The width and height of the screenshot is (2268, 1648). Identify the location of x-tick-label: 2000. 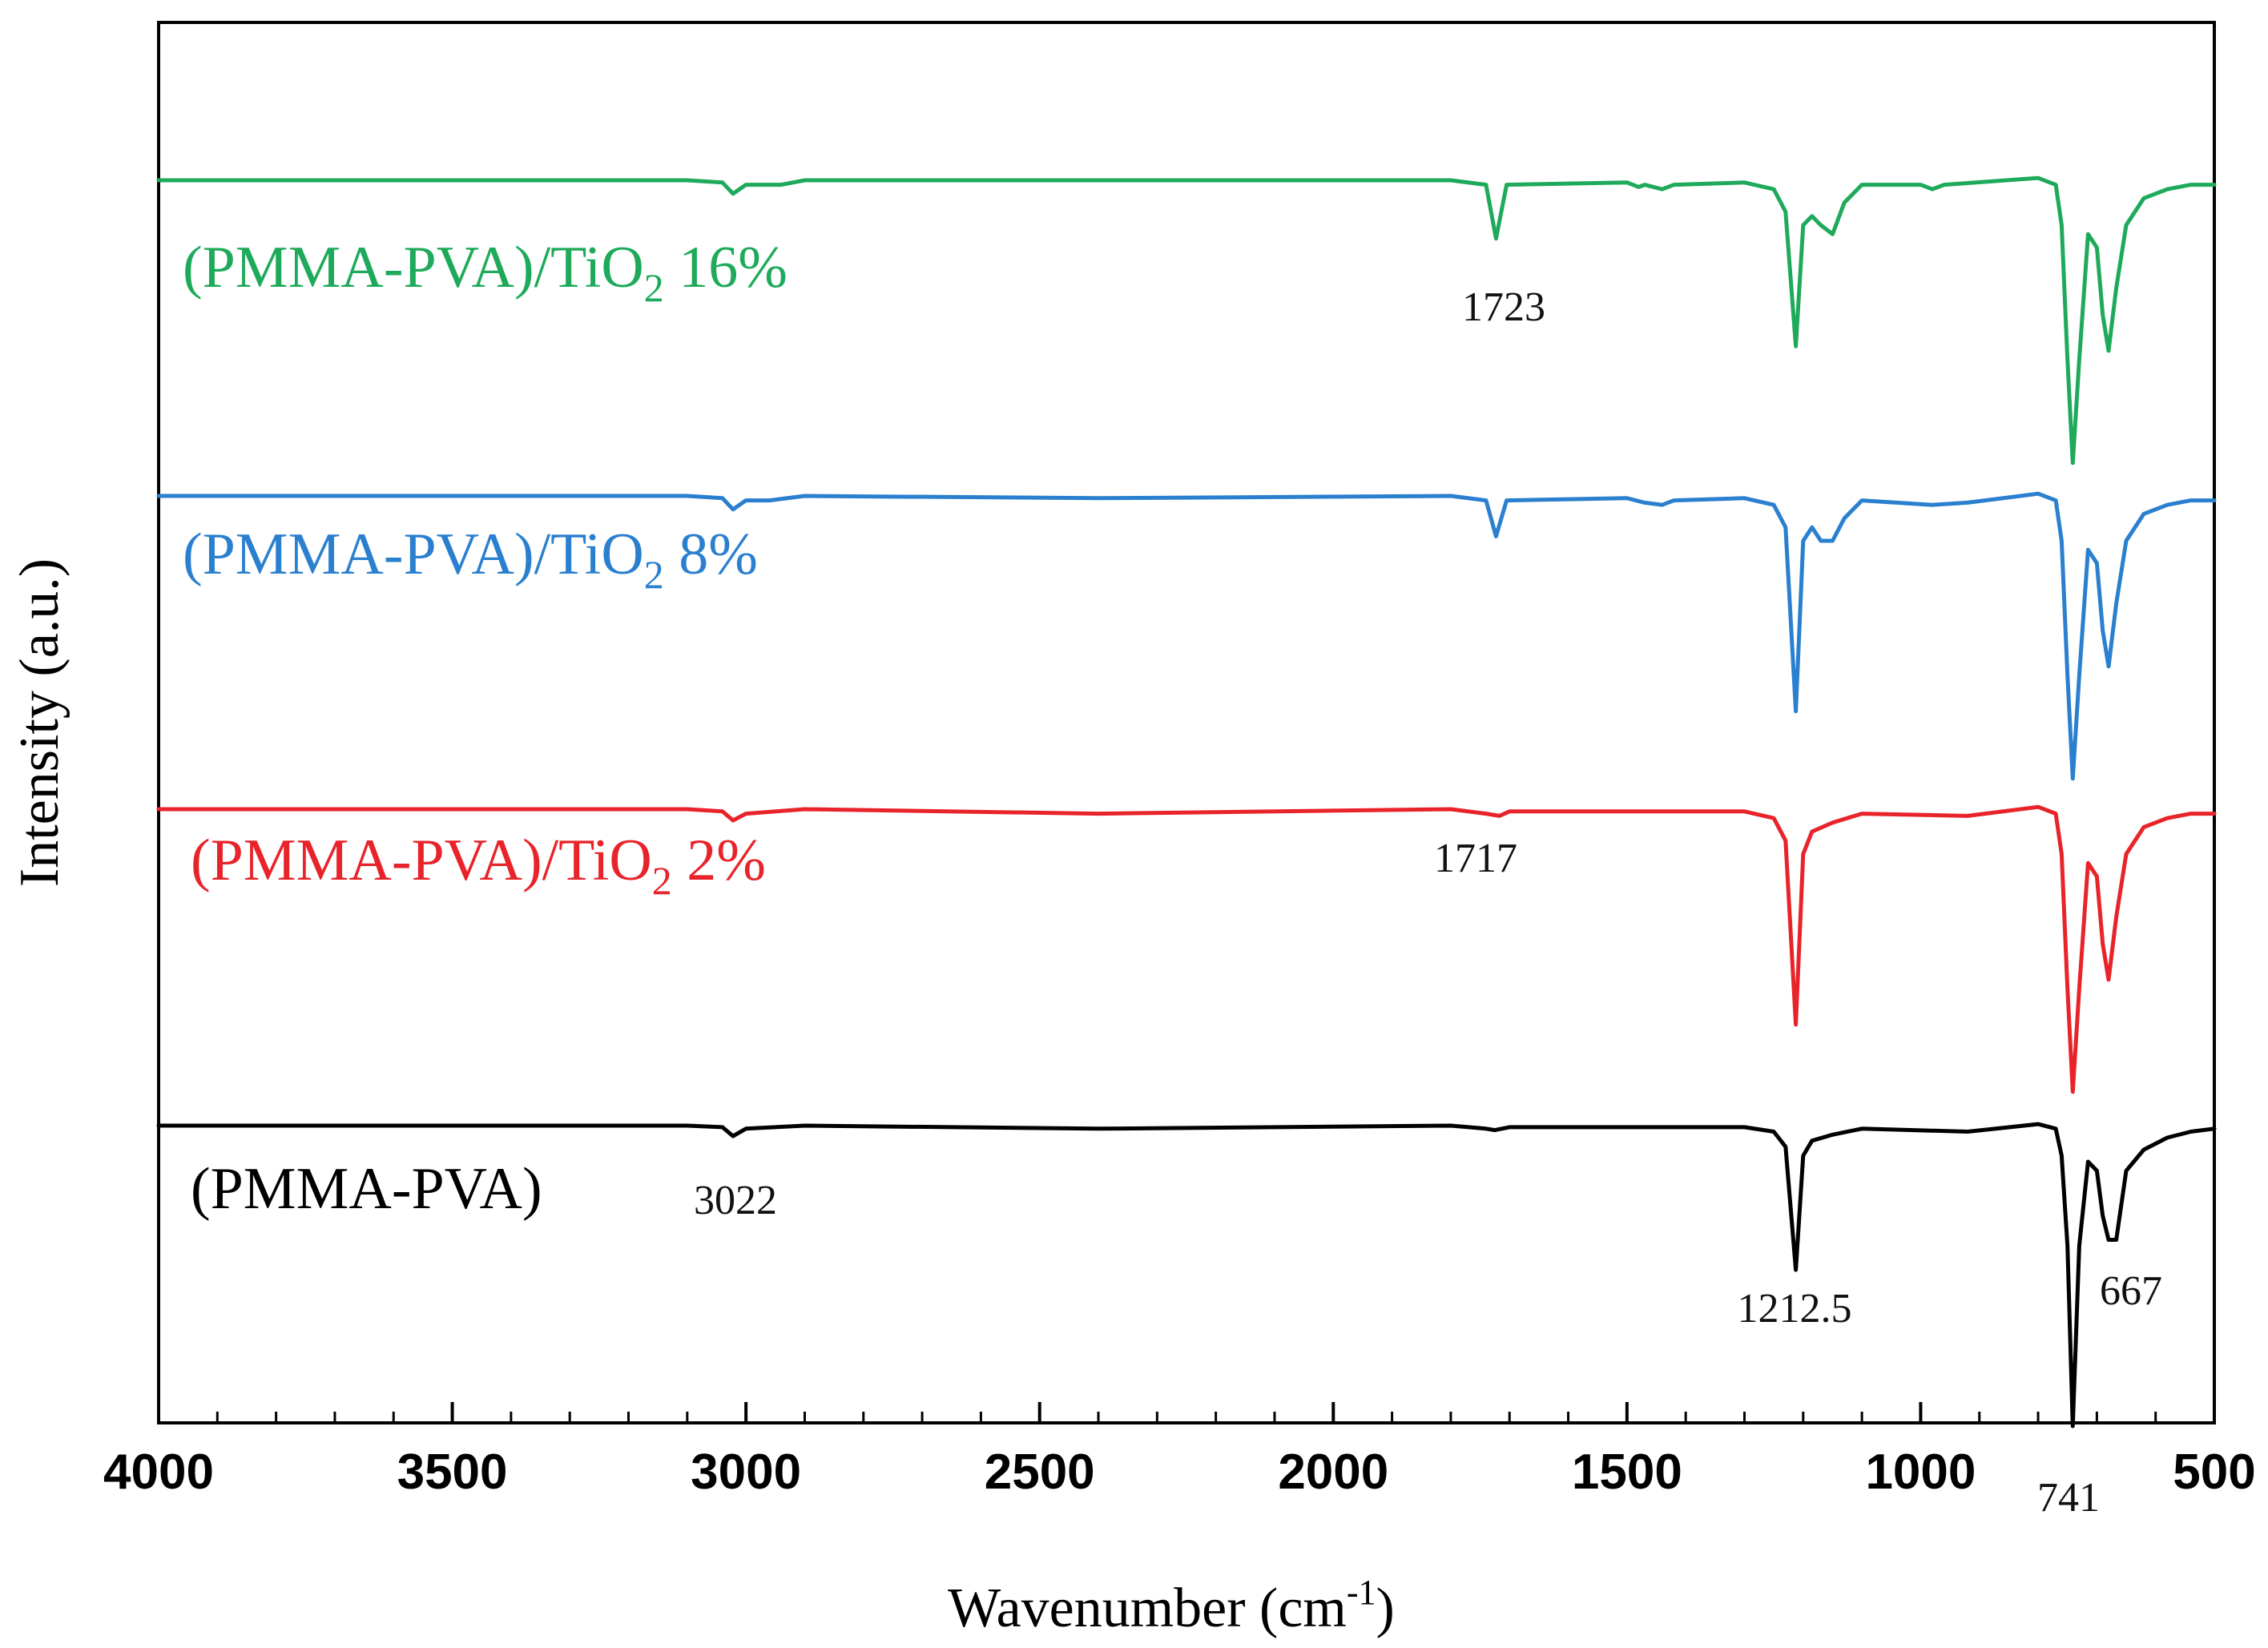
(1333, 1473).